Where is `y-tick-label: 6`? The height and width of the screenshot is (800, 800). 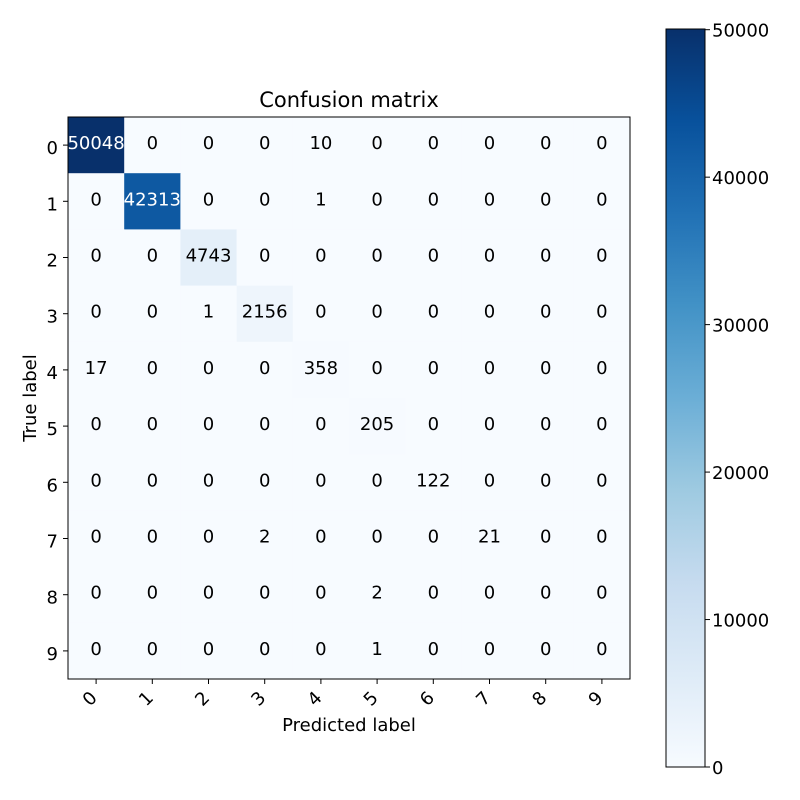
y-tick-label: 6 is located at coordinates (52, 485).